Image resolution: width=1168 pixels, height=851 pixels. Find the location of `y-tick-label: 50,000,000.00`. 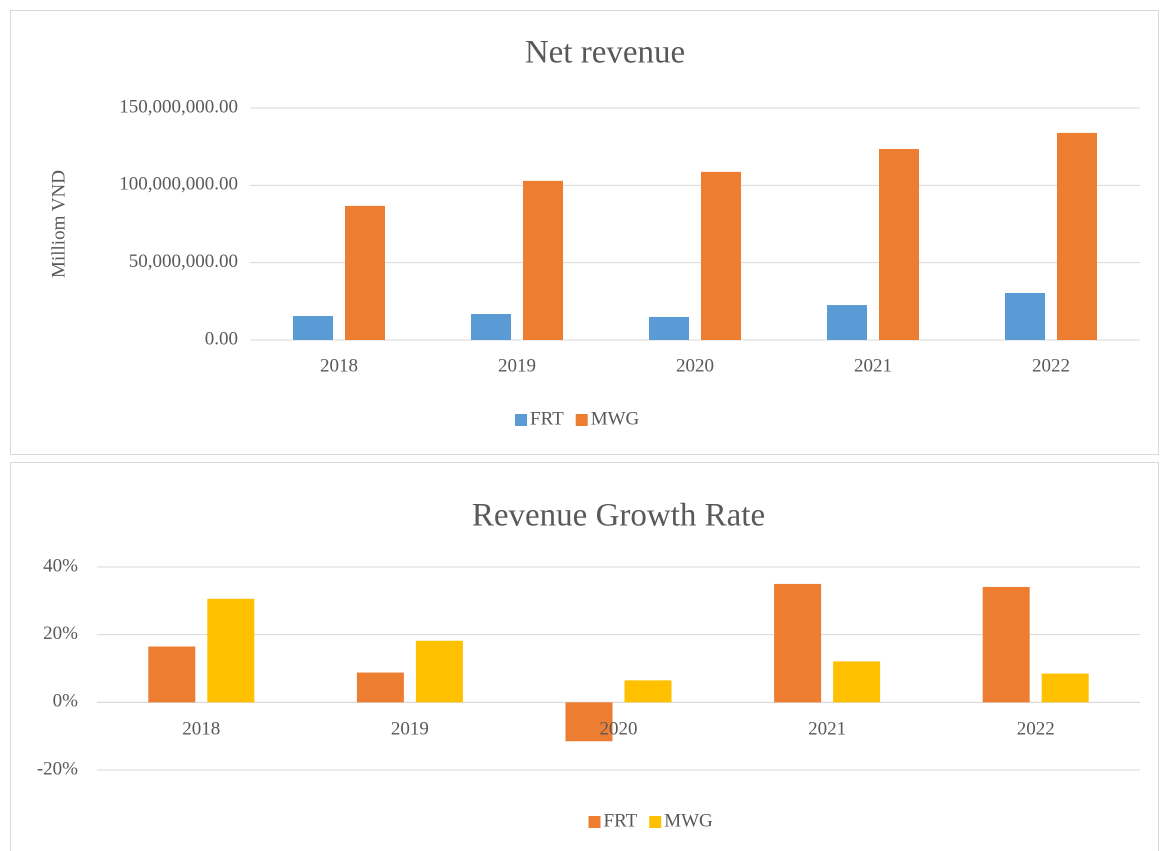

y-tick-label: 50,000,000.00 is located at coordinates (183, 261).